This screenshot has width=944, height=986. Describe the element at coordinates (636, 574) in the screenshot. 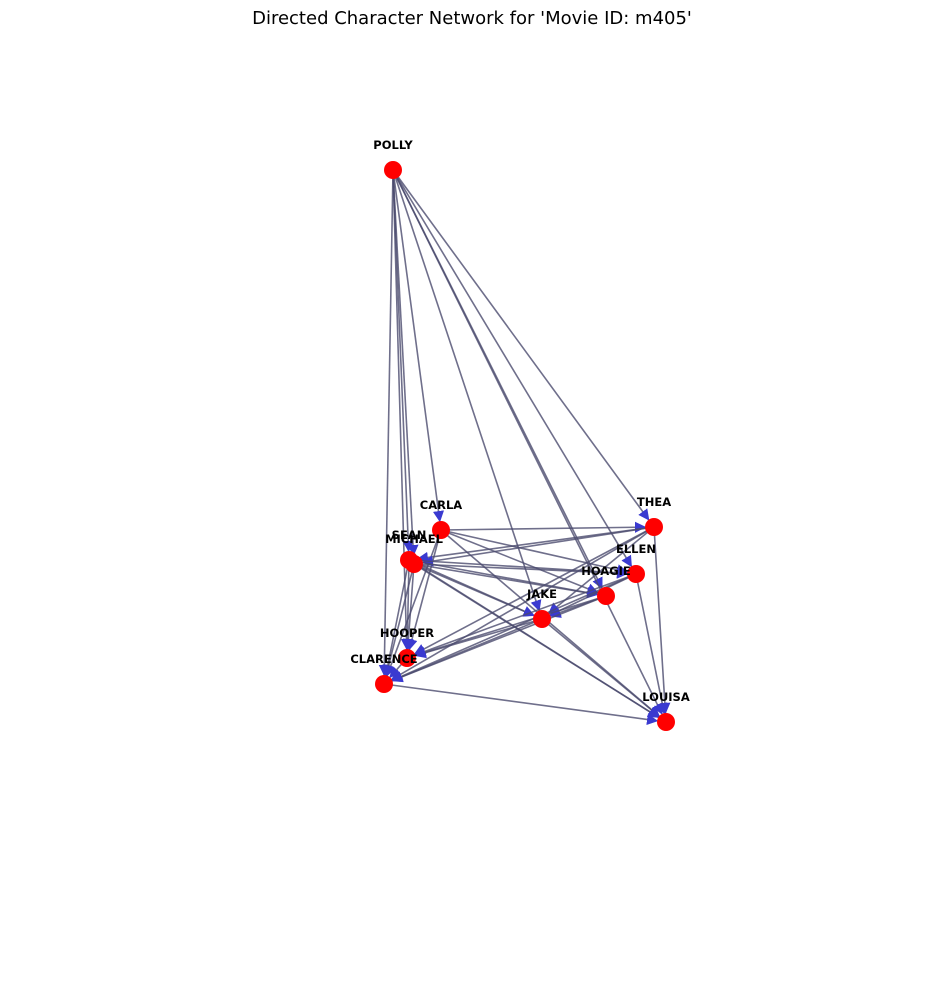

I see `node-ellen` at that location.